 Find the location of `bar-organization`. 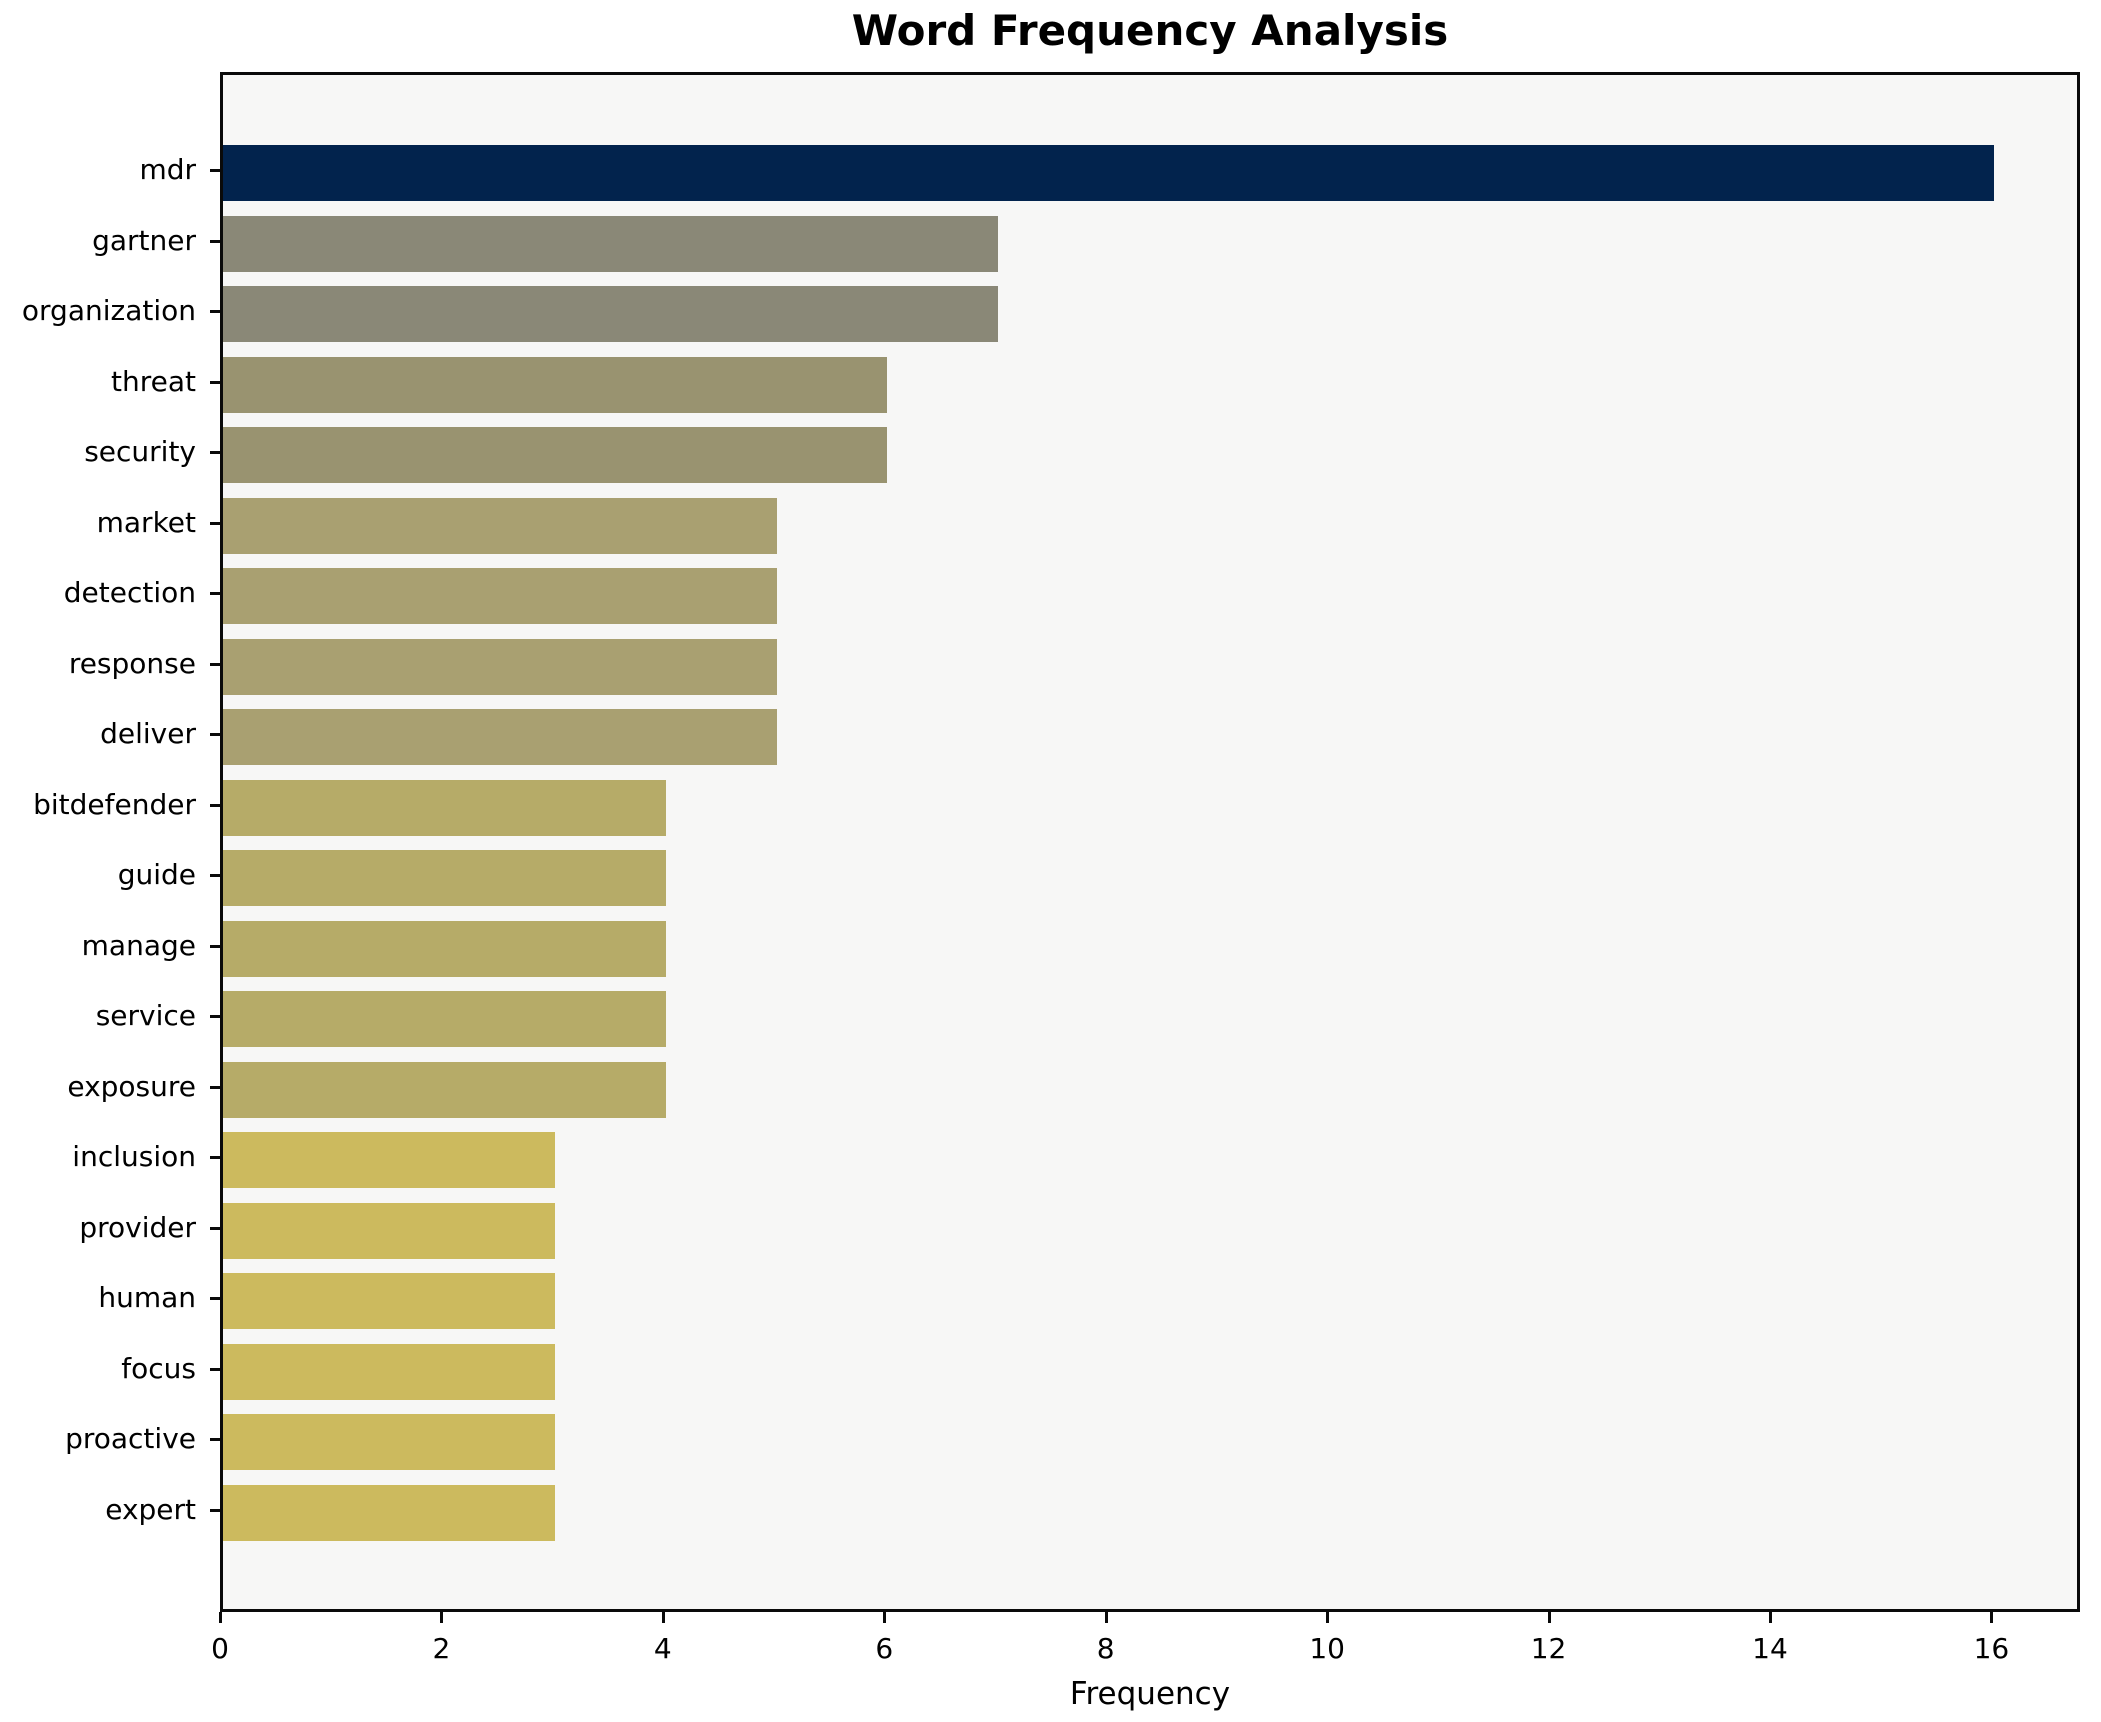

bar-organization is located at coordinates (610, 314).